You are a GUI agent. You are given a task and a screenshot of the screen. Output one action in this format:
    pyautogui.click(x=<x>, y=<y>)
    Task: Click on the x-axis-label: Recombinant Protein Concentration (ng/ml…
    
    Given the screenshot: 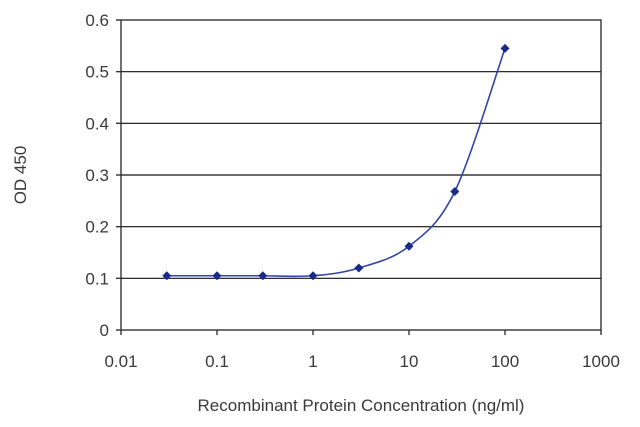 What is the action you would take?
    pyautogui.click(x=361, y=405)
    